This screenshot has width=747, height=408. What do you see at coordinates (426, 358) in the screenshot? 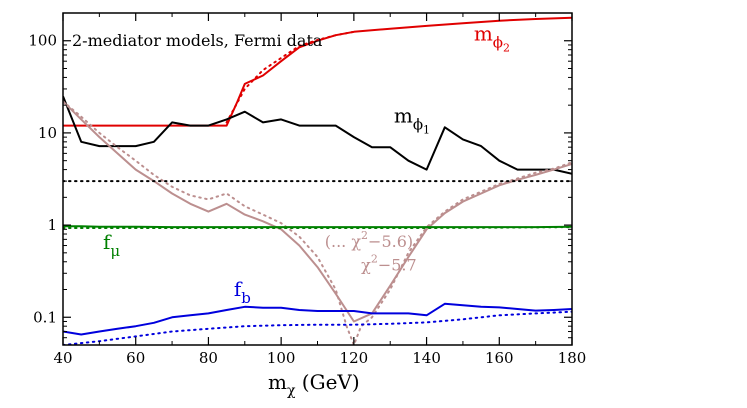
I see `x-tick-label: 140` at bounding box center [426, 358].